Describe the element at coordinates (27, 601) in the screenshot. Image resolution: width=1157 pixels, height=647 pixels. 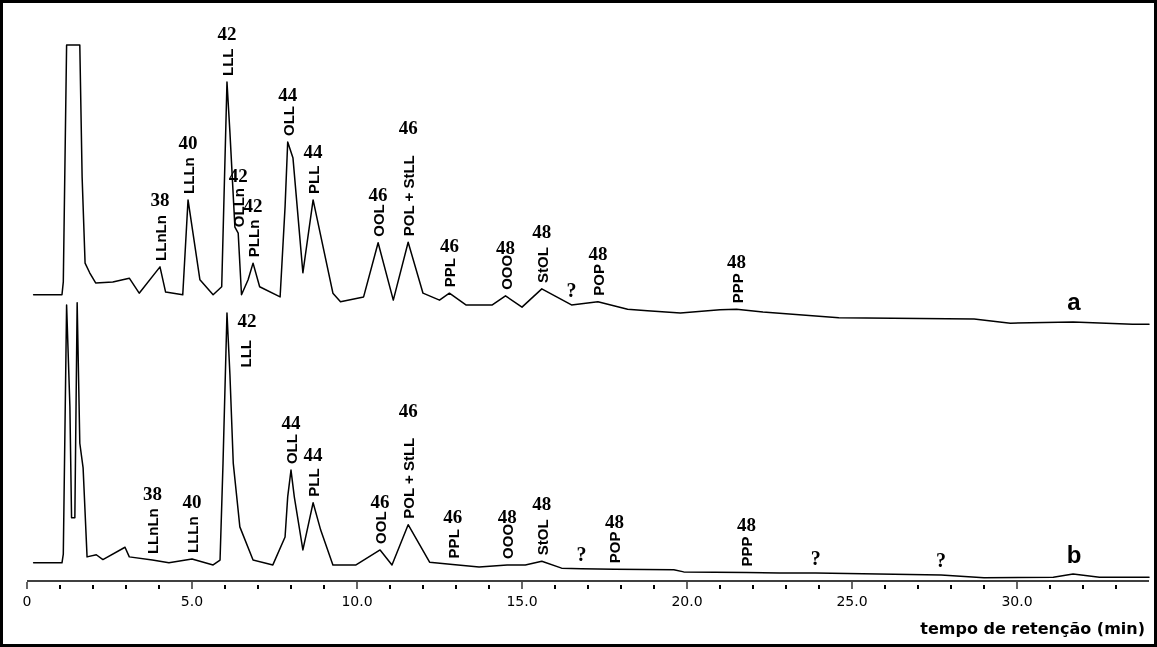
I see `x-tick-label: 0` at that location.